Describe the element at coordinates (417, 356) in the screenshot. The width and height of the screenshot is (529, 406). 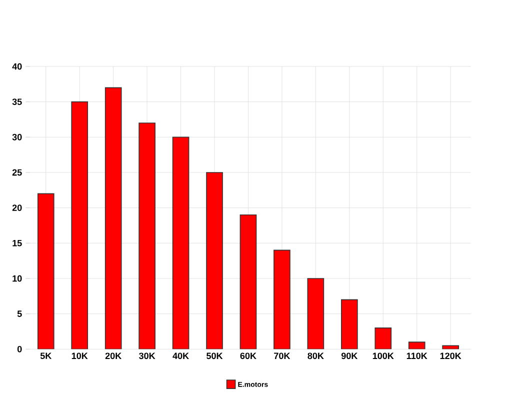
I see `x-tick-label: 110K` at that location.